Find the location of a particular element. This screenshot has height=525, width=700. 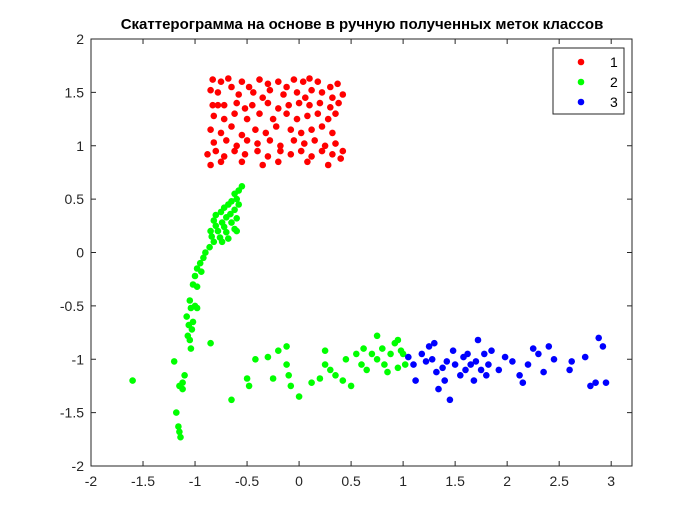

x-tick-label: 3 is located at coordinates (611, 481).